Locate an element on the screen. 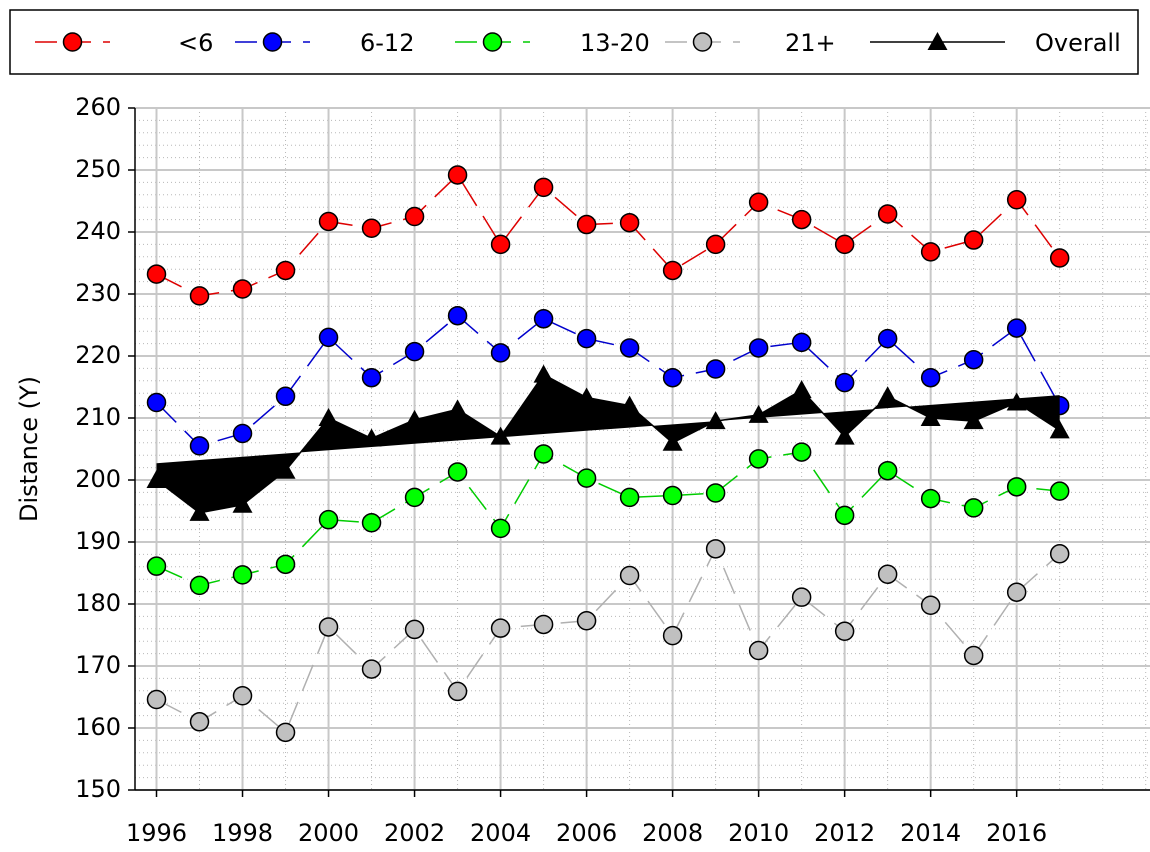 This screenshot has width=1150, height=852. legend-label: <6 is located at coordinates (195, 43).